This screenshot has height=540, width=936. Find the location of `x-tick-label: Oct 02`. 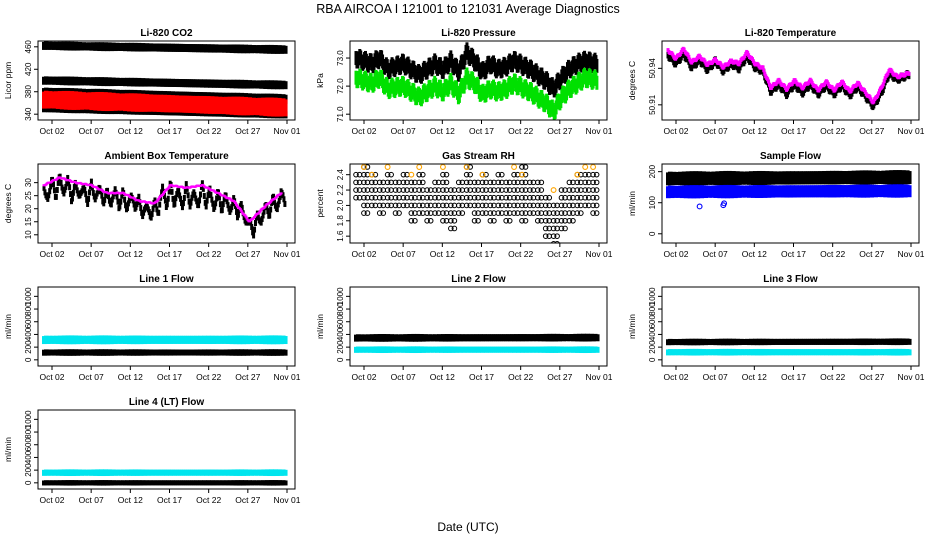

x-tick-label: Oct 02 is located at coordinates (363, 131).